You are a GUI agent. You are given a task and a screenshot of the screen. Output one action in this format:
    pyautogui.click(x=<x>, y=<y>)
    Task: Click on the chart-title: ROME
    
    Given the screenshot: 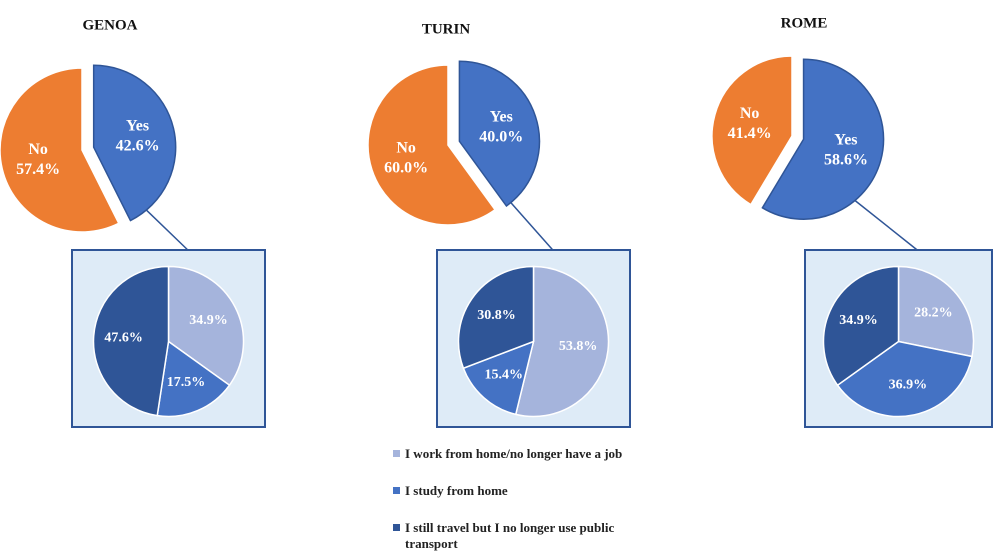 What is the action you would take?
    pyautogui.click(x=804, y=23)
    